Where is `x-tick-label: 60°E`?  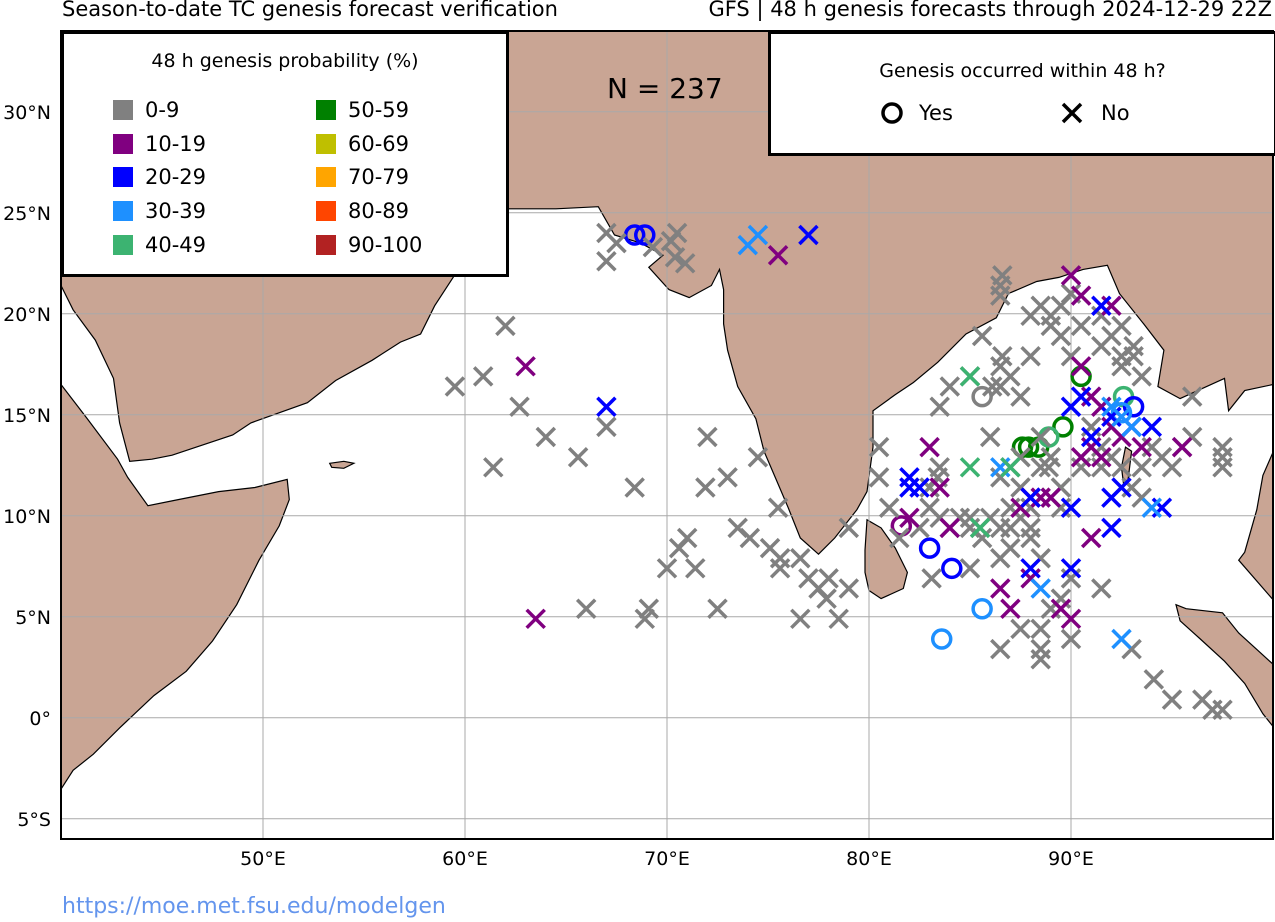
x-tick-label: 60°E is located at coordinates (465, 859).